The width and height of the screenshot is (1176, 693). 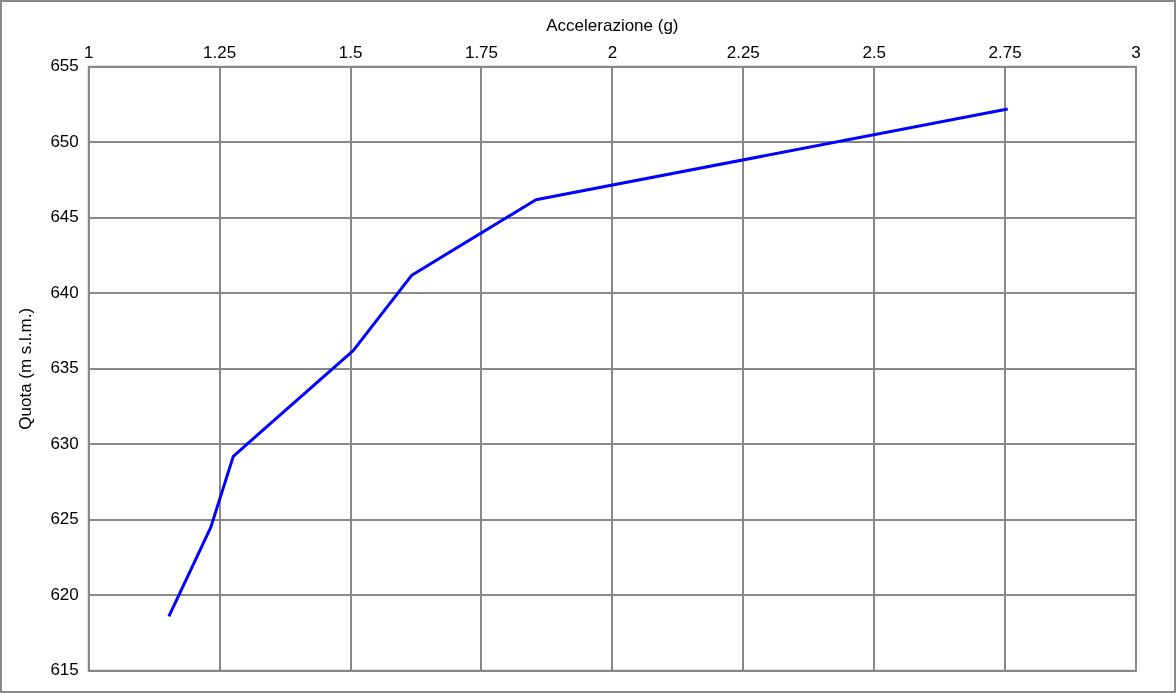 I want to click on y-tick-label: 645, so click(x=64, y=217).